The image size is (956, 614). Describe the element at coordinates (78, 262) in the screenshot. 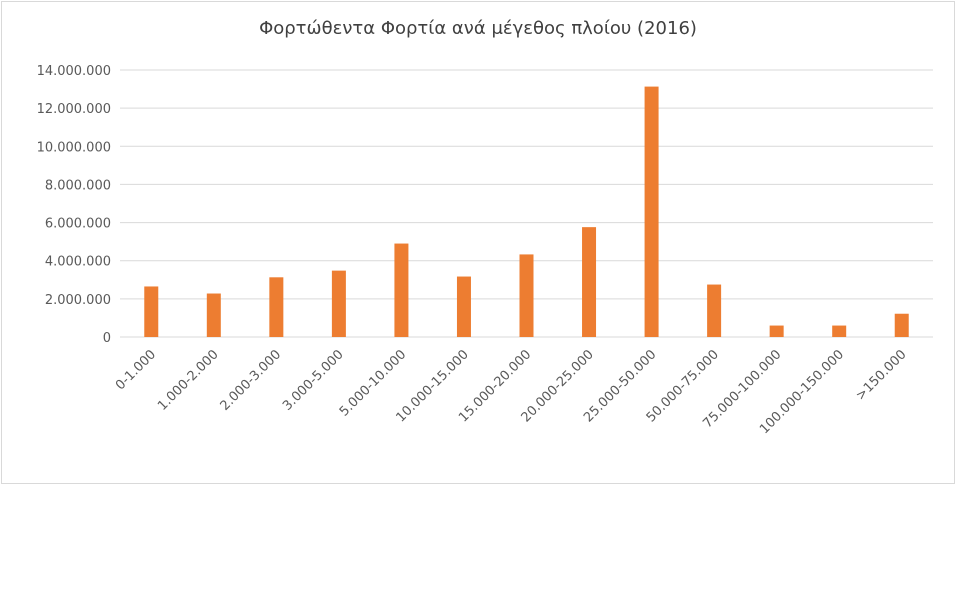

I see `y-tick-label: 4.000.000` at that location.